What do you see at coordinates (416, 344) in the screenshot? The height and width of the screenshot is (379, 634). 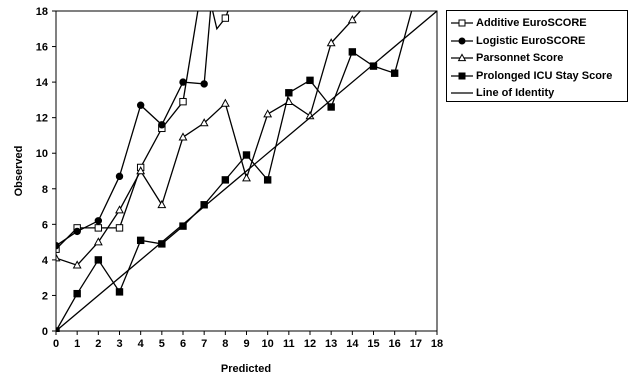 I see `x-tick-label: 17` at bounding box center [416, 344].